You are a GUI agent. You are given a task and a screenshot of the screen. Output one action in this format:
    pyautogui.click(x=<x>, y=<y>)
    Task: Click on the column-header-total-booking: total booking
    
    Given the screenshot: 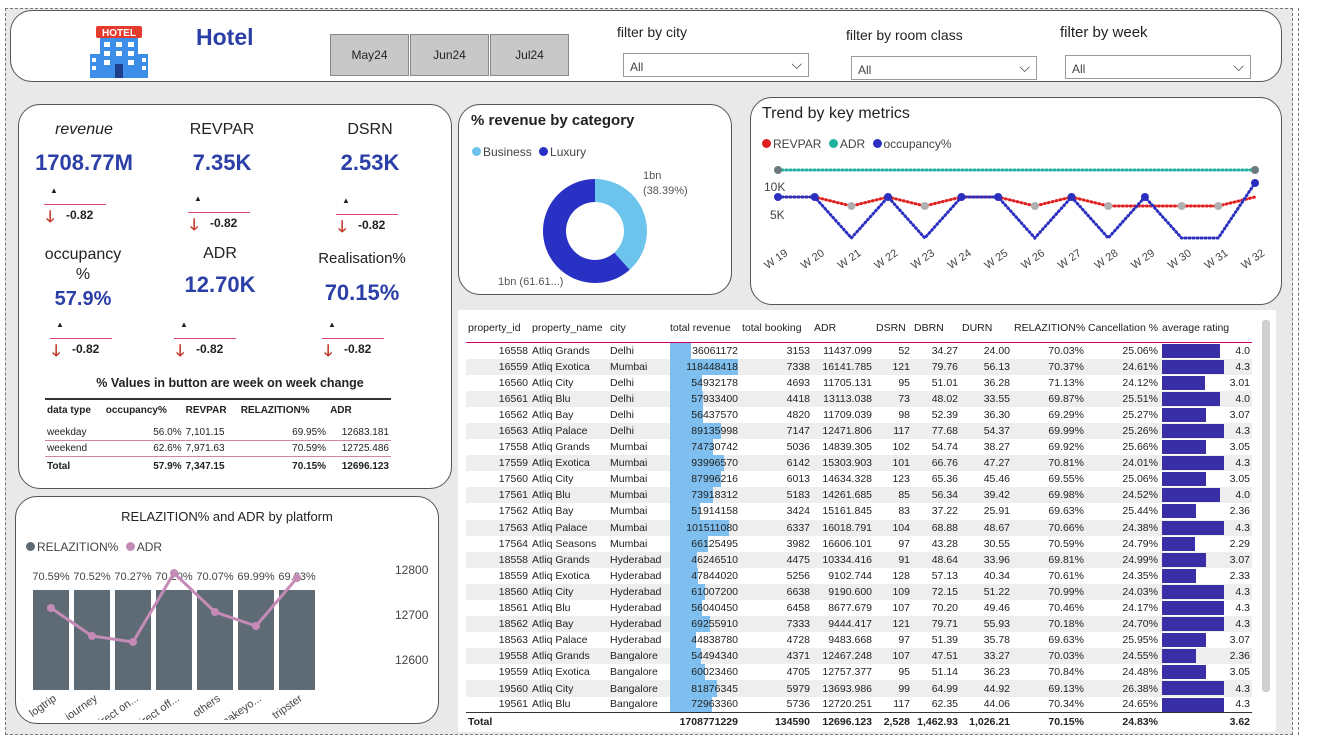 What is the action you would take?
    pyautogui.click(x=776, y=330)
    